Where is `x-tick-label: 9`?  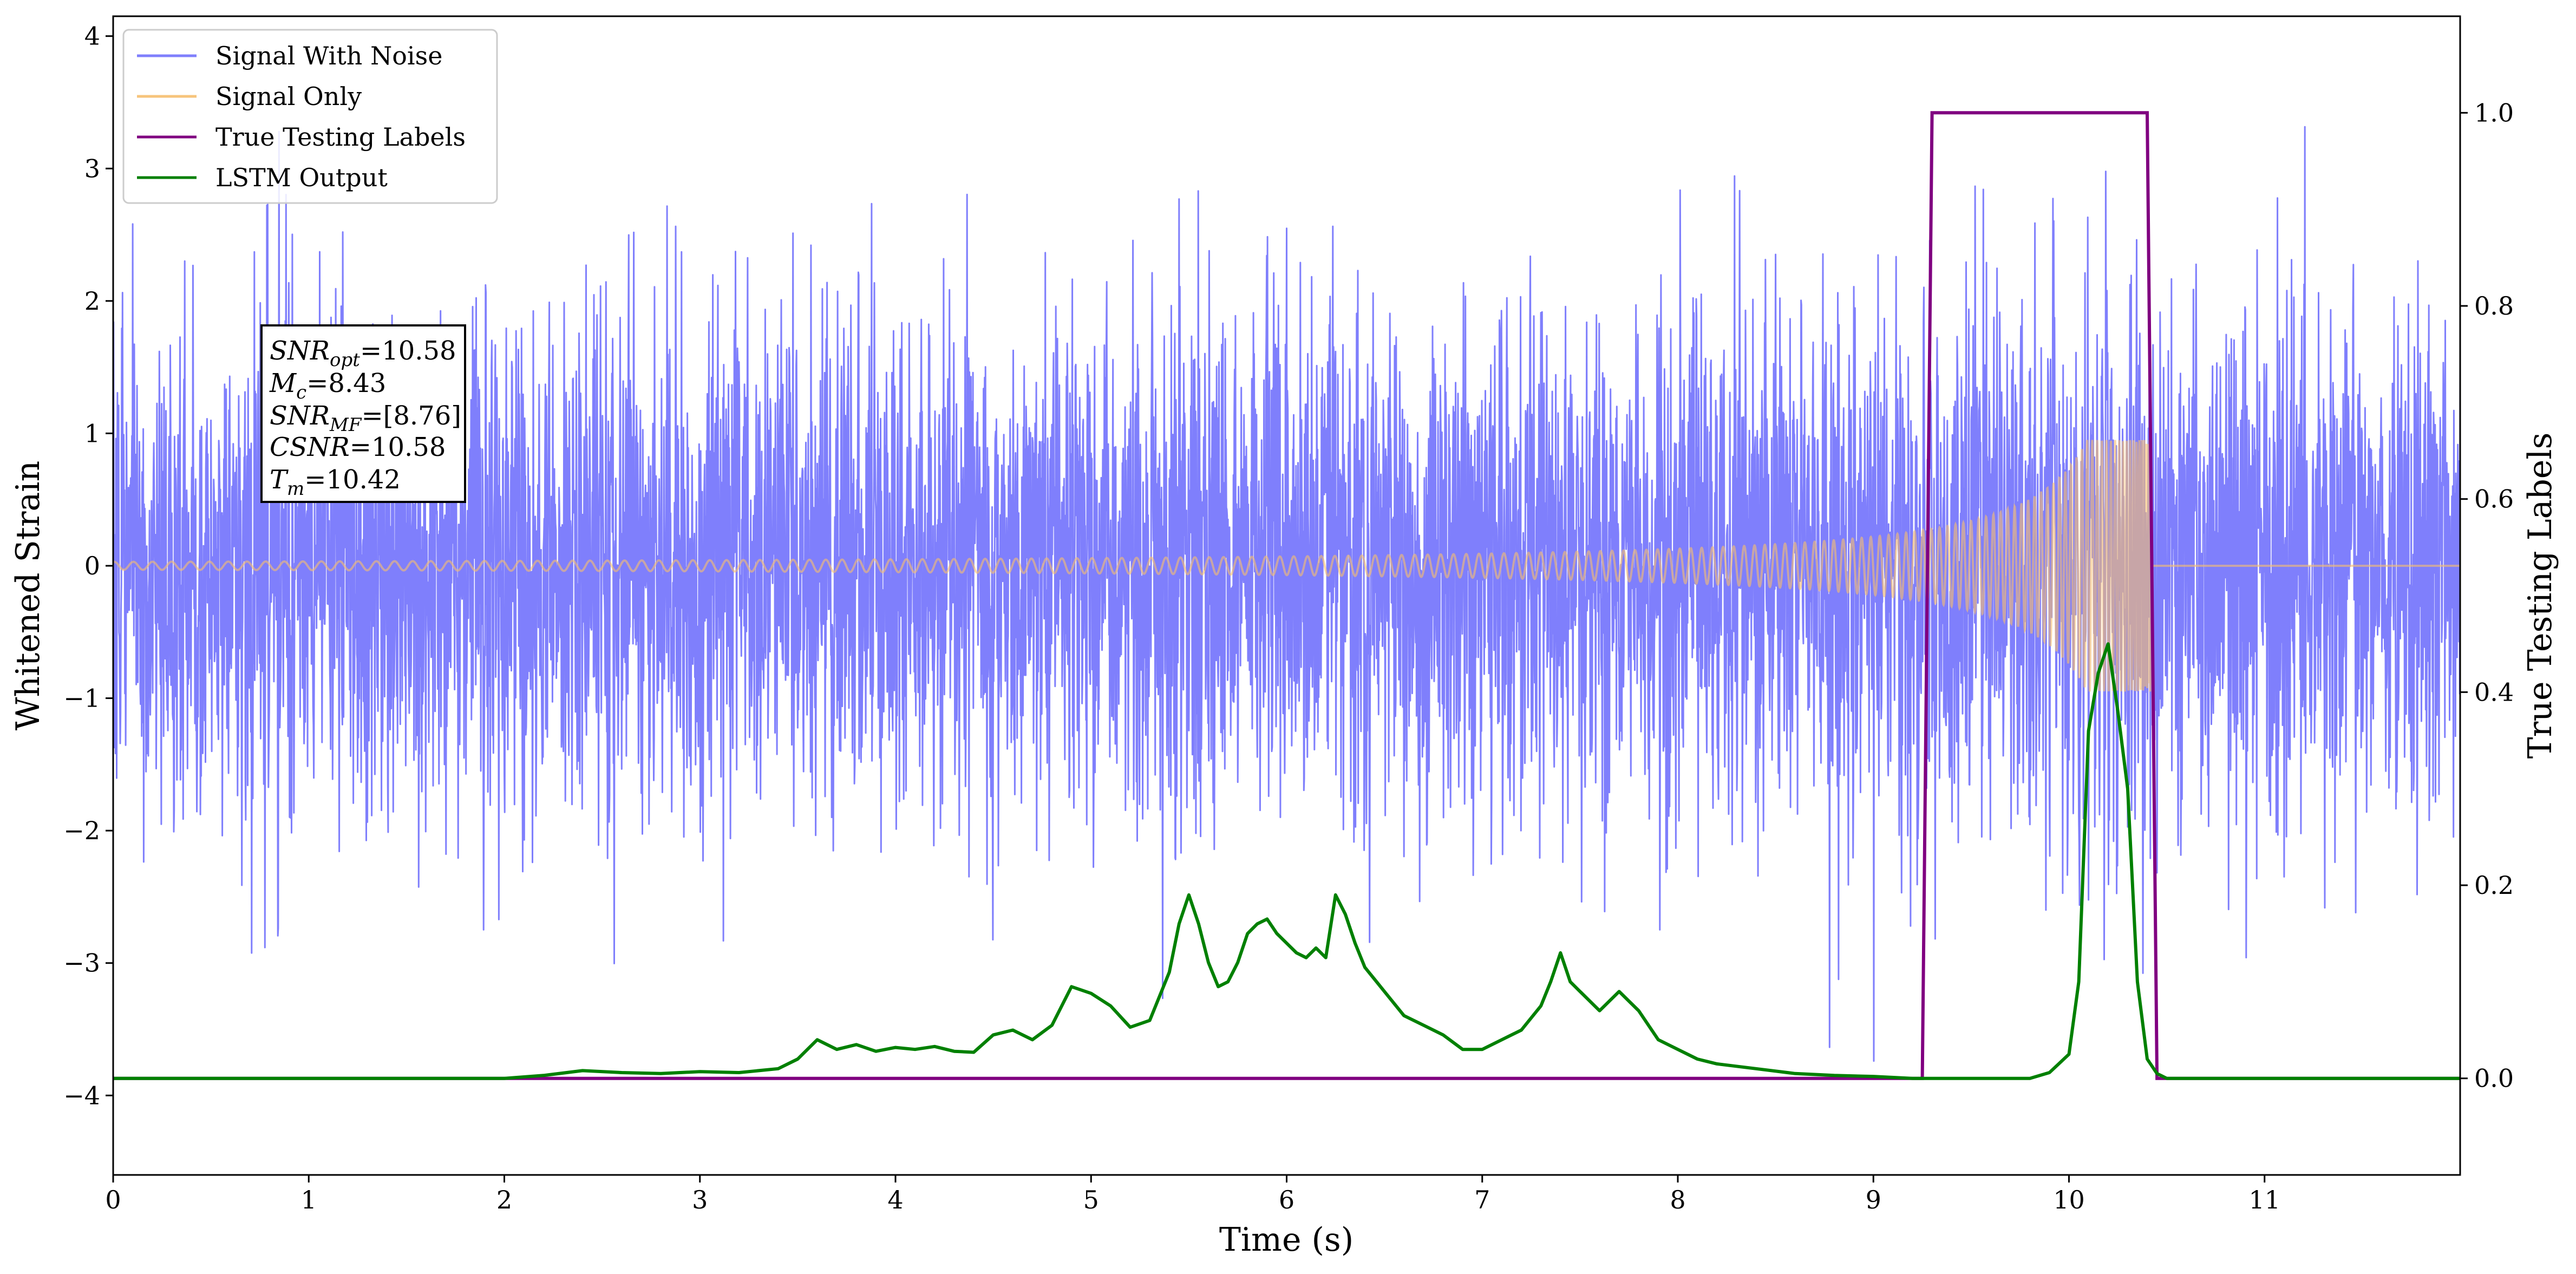 x-tick-label: 9 is located at coordinates (1874, 1199).